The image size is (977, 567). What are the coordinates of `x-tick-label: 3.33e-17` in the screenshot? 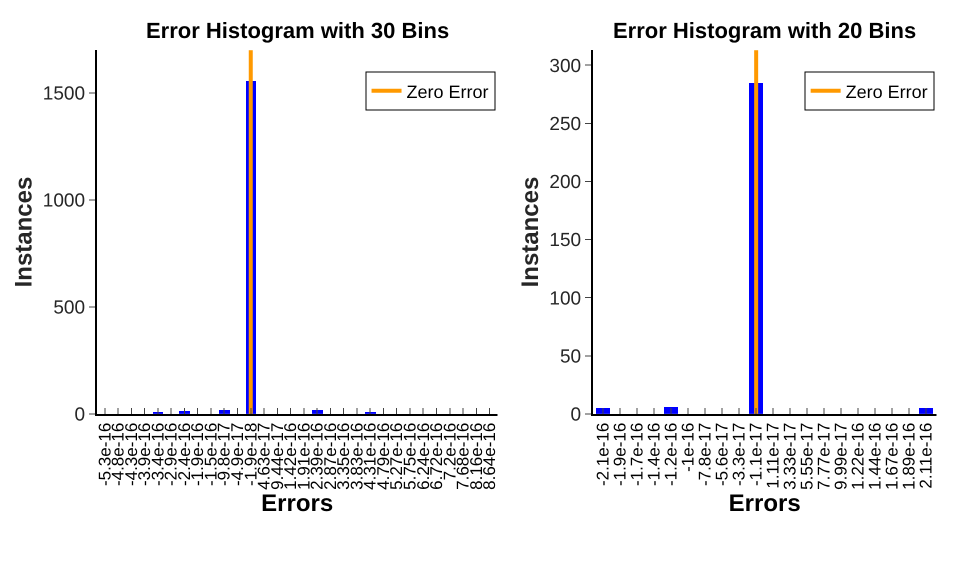 It's located at (790, 456).